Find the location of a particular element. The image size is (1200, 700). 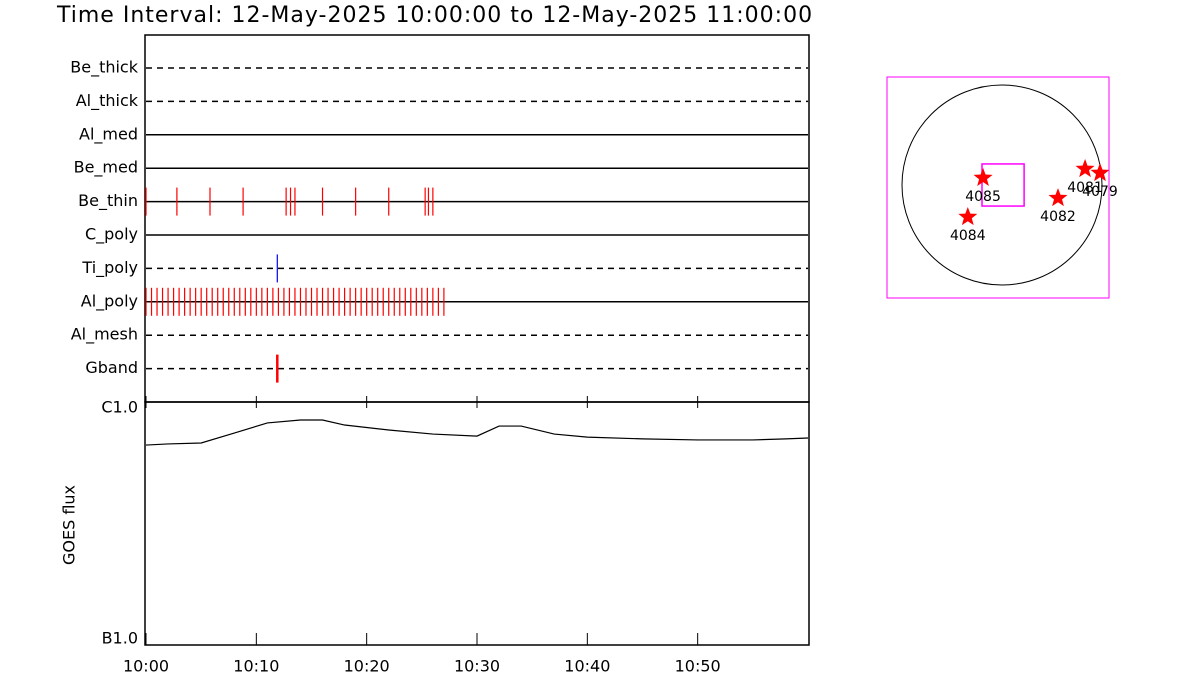

row-label: C_poly is located at coordinates (111, 235).